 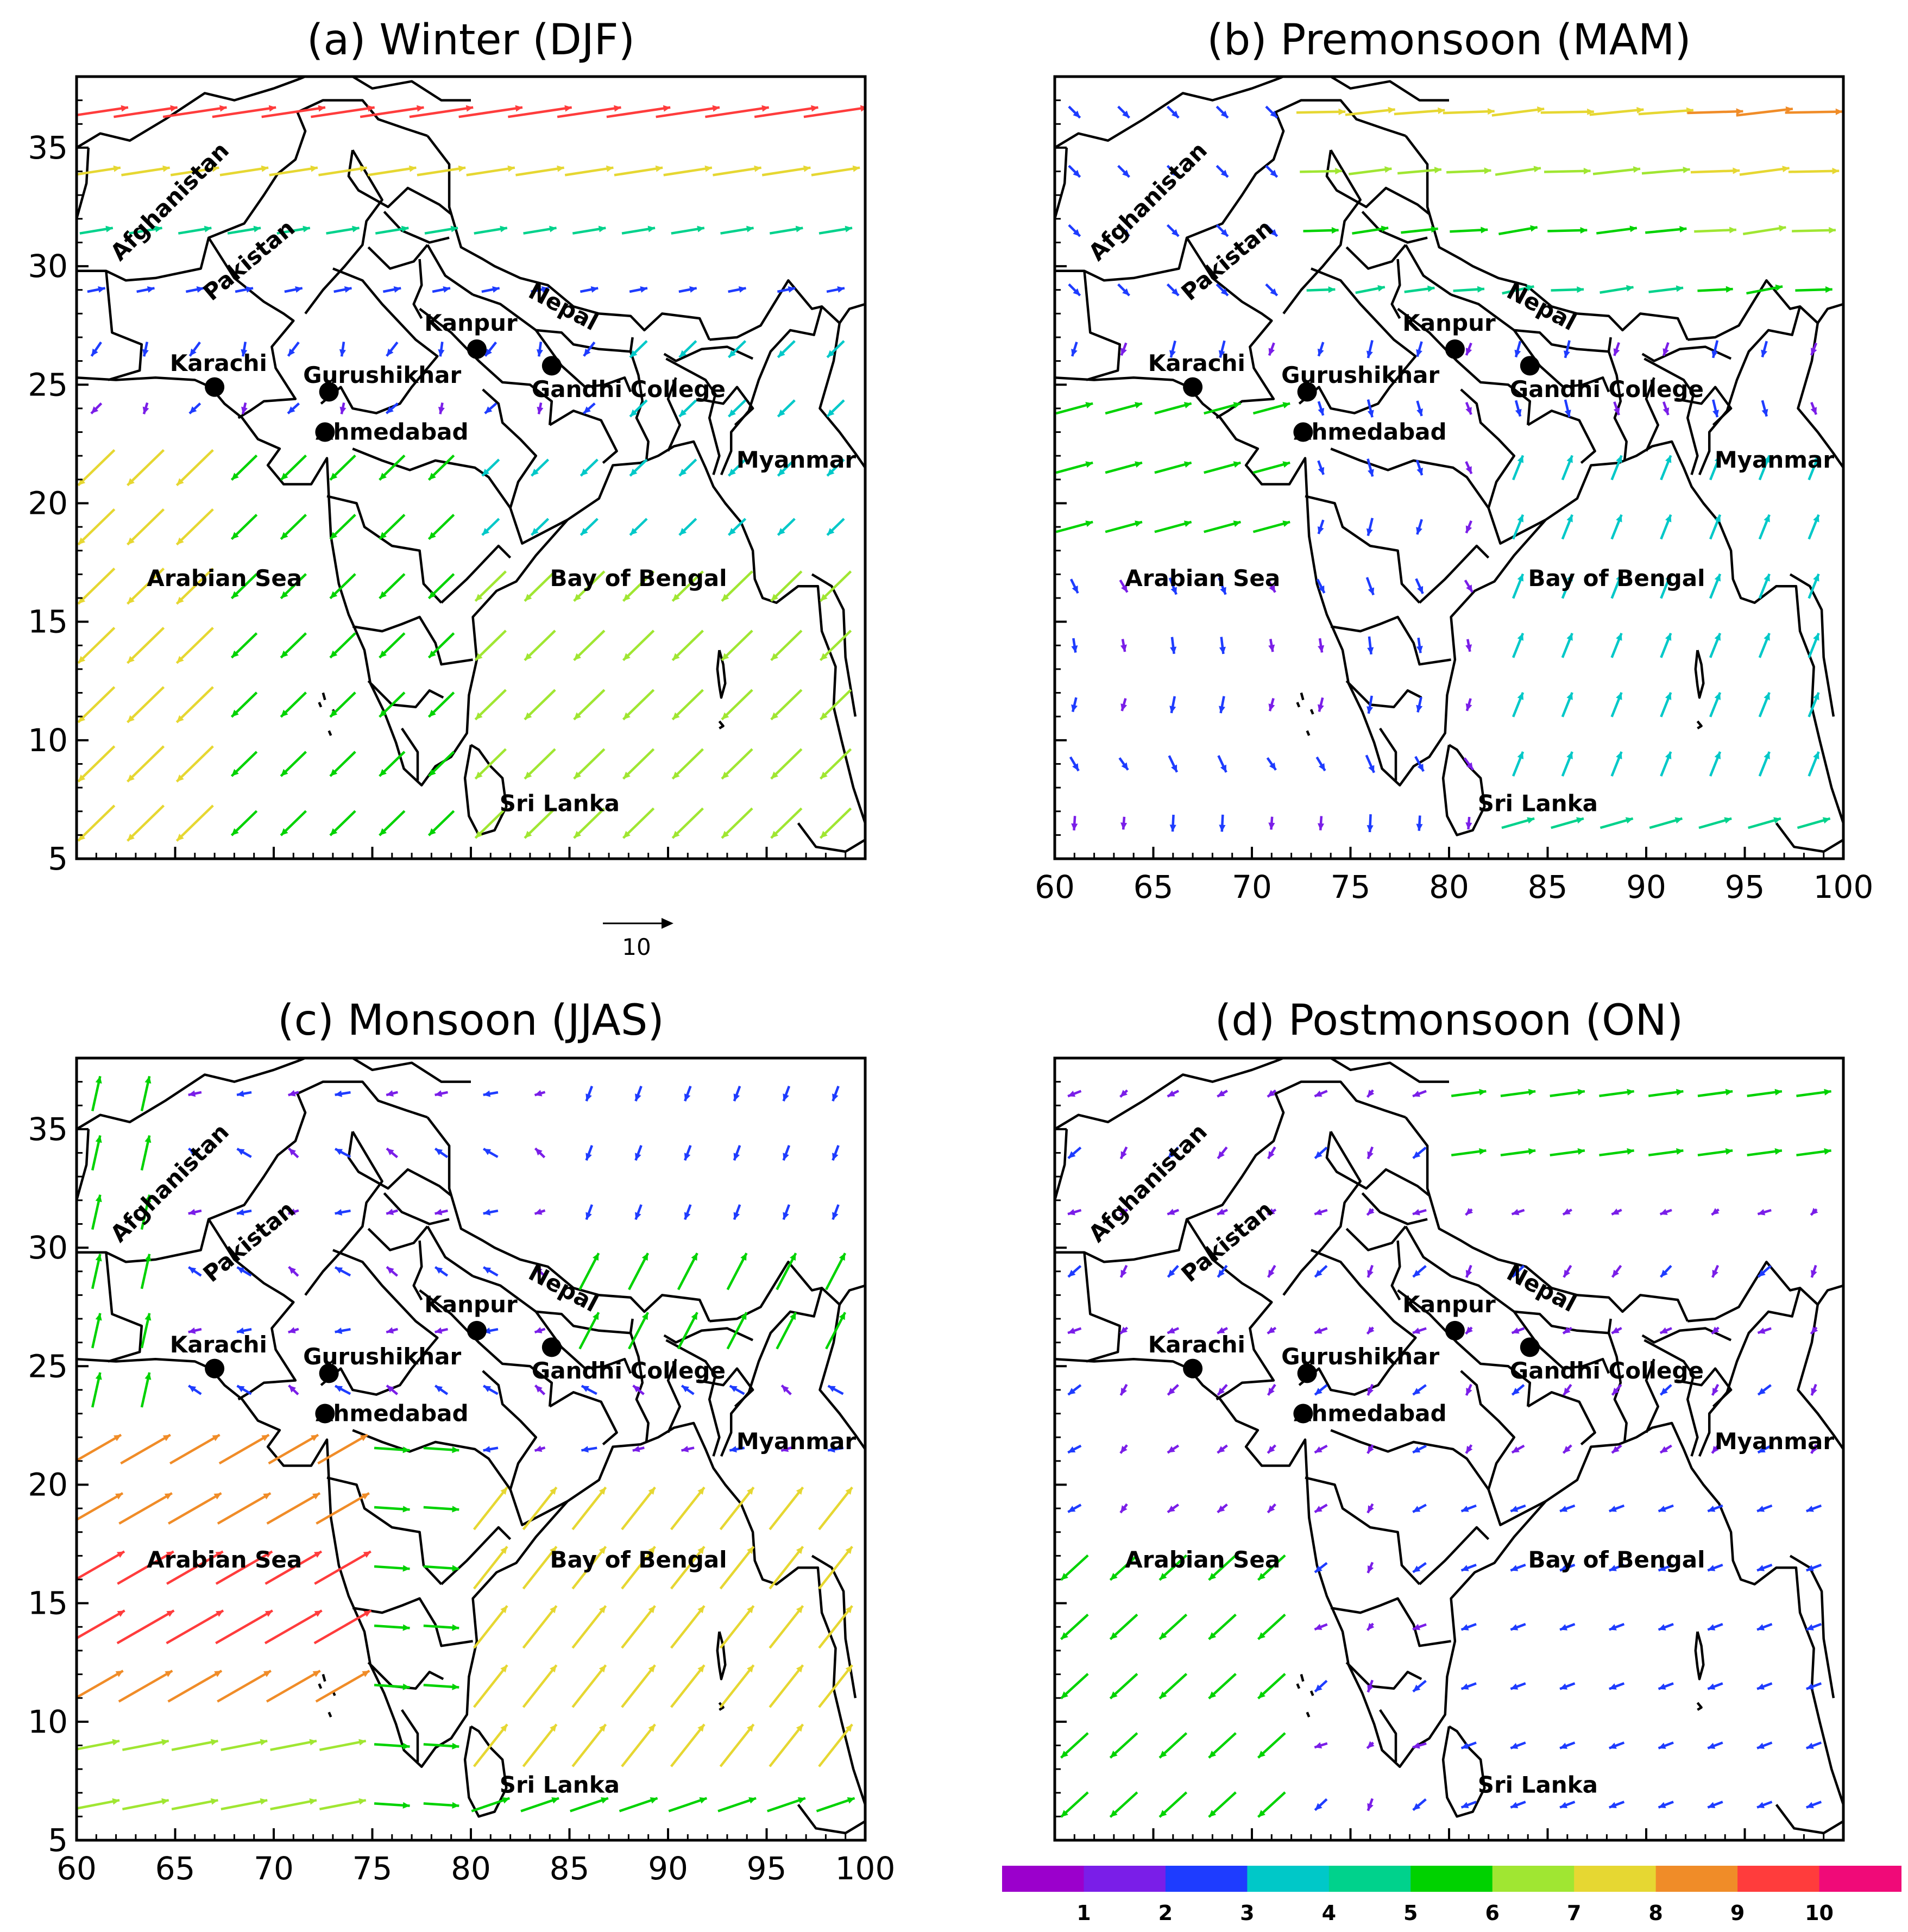 What do you see at coordinates (274, 1869) in the screenshot?
I see `x-tick-label: 70` at bounding box center [274, 1869].